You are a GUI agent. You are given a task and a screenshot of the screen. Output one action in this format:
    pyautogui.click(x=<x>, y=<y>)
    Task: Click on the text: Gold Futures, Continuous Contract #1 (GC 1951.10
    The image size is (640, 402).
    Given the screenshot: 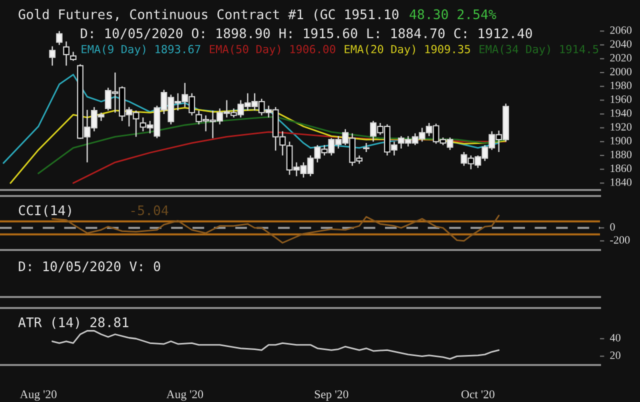 What is the action you would take?
    pyautogui.click(x=208, y=15)
    